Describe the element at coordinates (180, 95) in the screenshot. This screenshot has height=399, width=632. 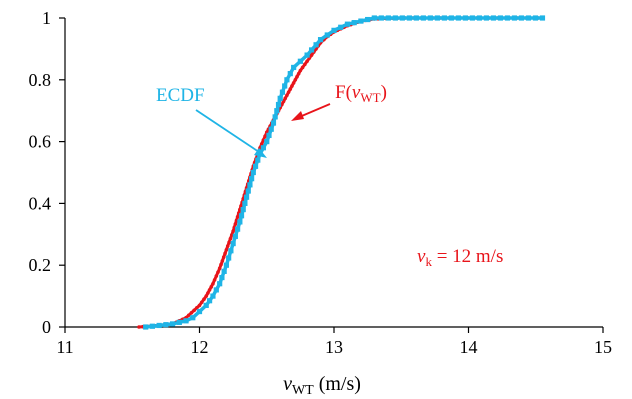
I see `ecdf-annotation: ECDF` at that location.